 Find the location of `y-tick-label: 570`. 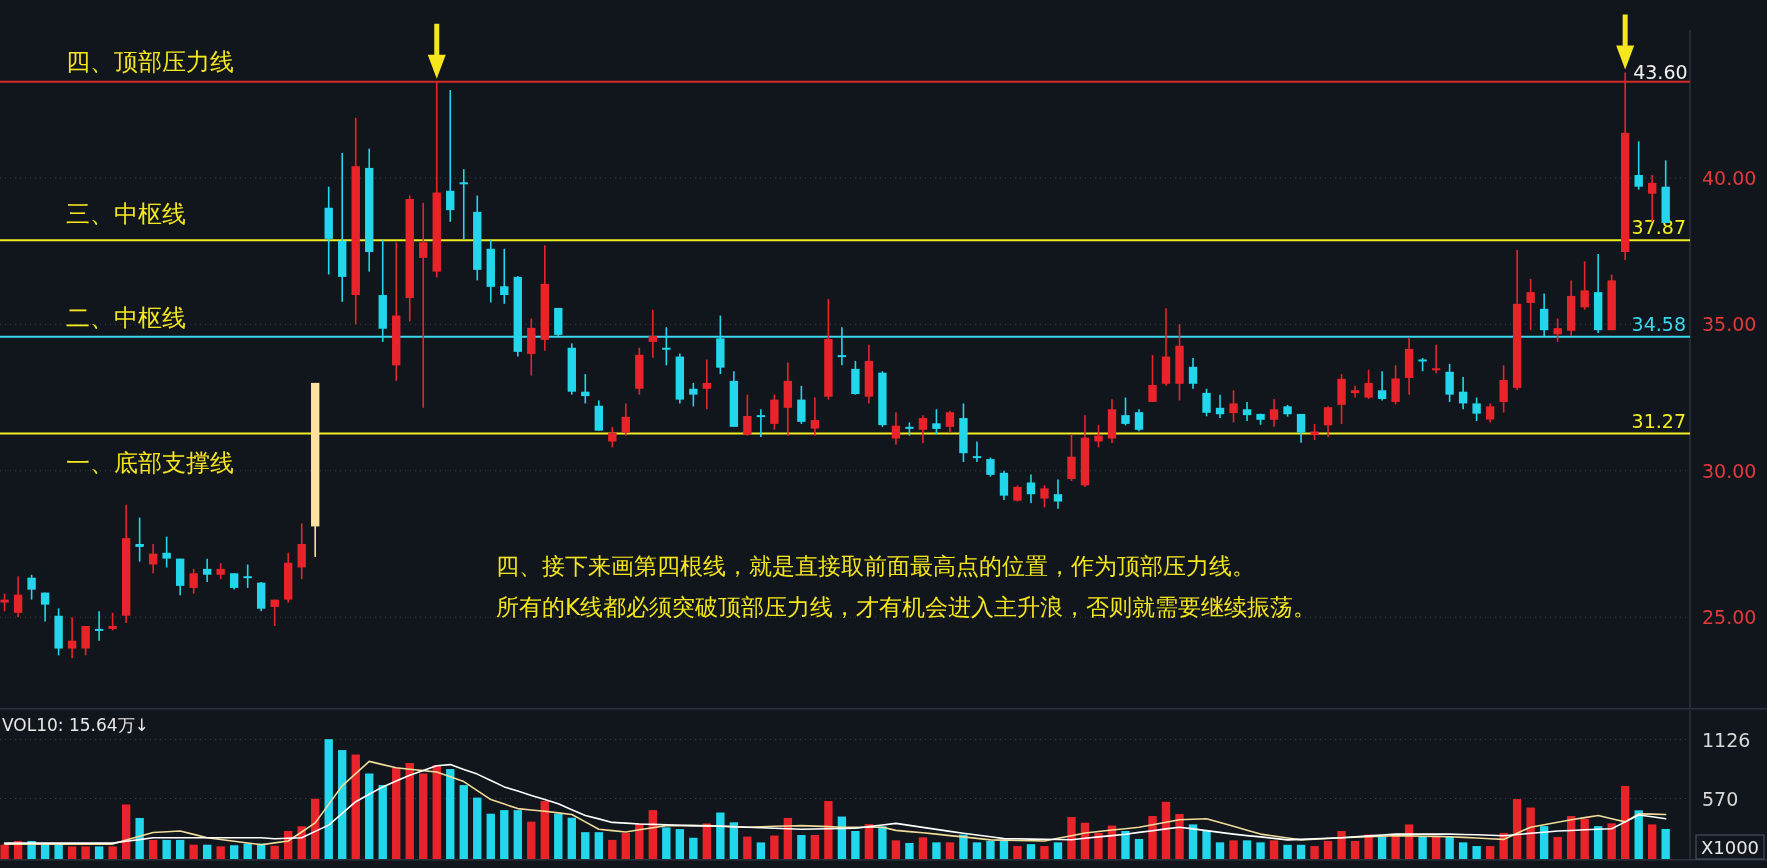

y-tick-label: 570 is located at coordinates (1720, 798).